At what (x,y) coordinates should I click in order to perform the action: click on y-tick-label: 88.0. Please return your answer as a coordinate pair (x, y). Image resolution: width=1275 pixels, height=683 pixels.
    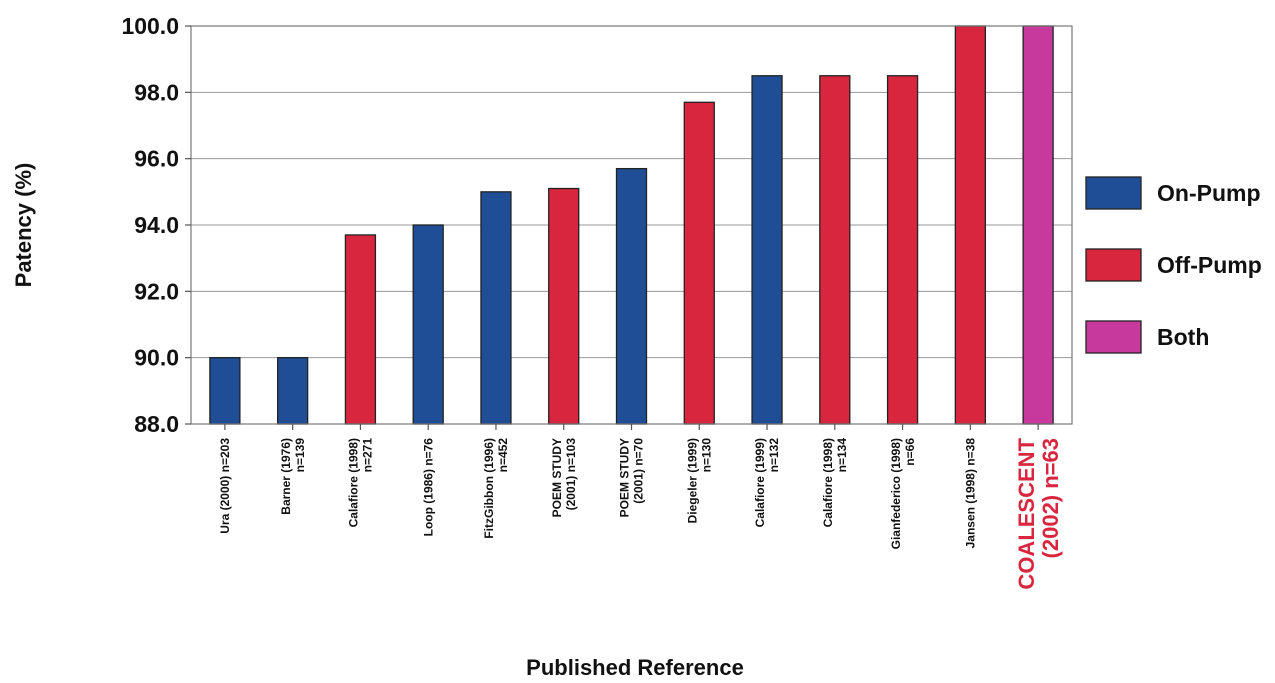
    Looking at the image, I should click on (156, 424).